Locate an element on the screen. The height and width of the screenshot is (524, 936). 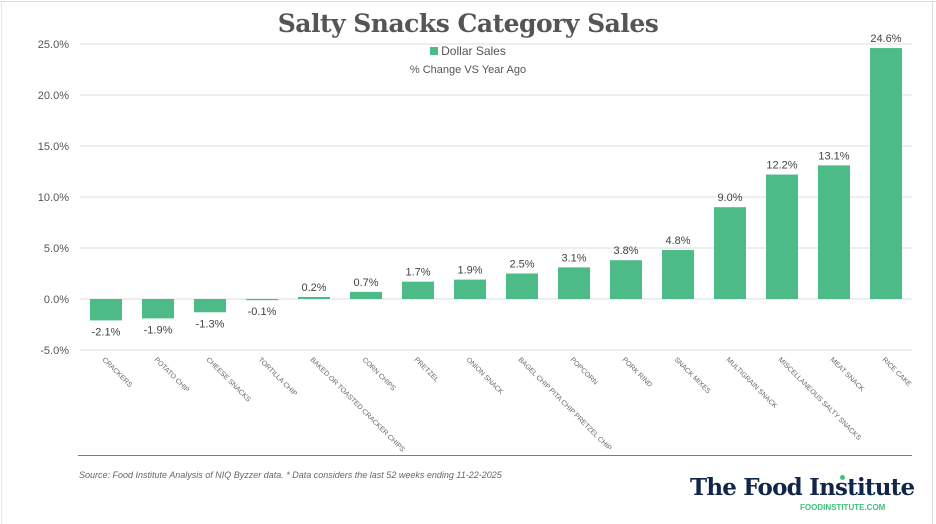
sheet-border-right is located at coordinates (932, 262).